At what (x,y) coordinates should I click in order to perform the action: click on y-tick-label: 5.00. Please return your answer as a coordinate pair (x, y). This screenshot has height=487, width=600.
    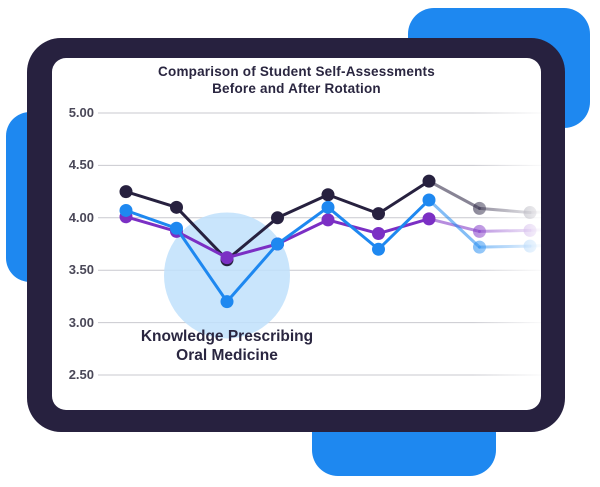
    Looking at the image, I should click on (81, 112).